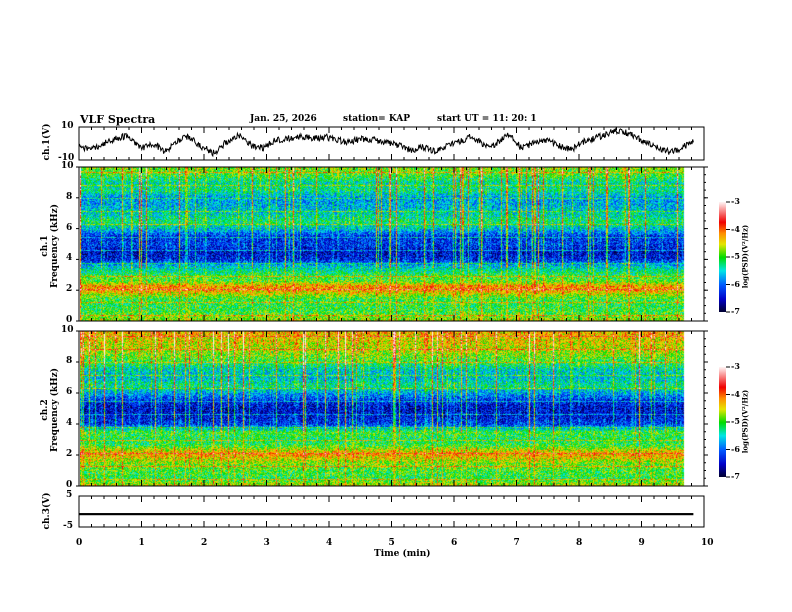  I want to click on ch2-y-tick-label: 2, so click(69, 454).